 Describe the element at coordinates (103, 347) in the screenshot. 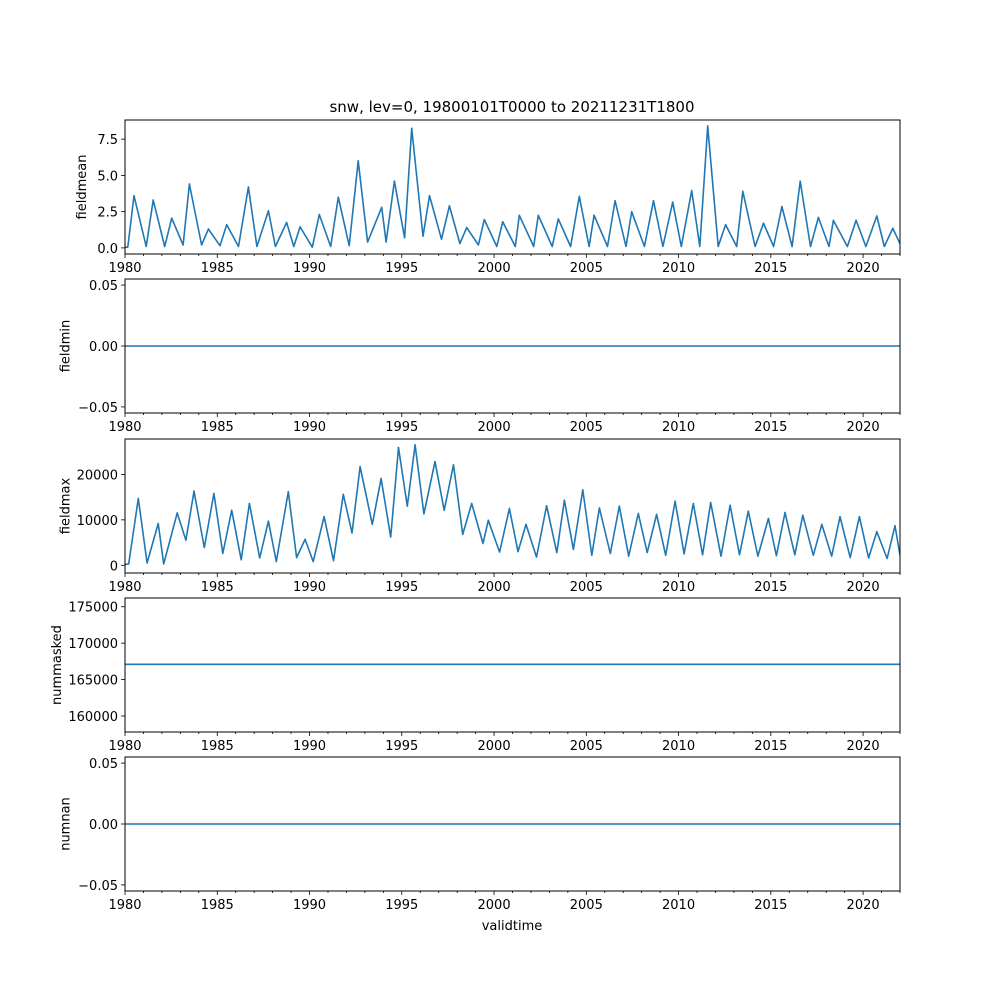

I see `y-tick-label: 0.00` at that location.